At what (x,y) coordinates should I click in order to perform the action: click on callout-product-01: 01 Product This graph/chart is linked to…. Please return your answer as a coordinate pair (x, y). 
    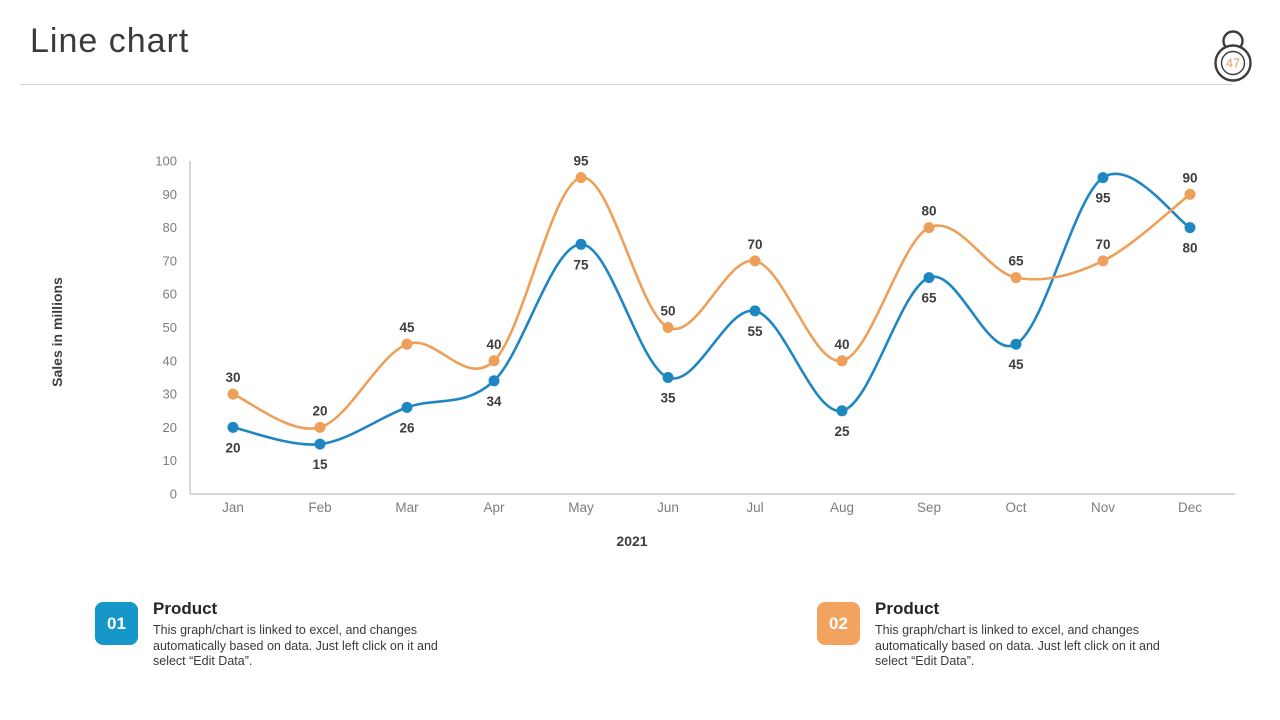
    Looking at the image, I should click on (270, 634).